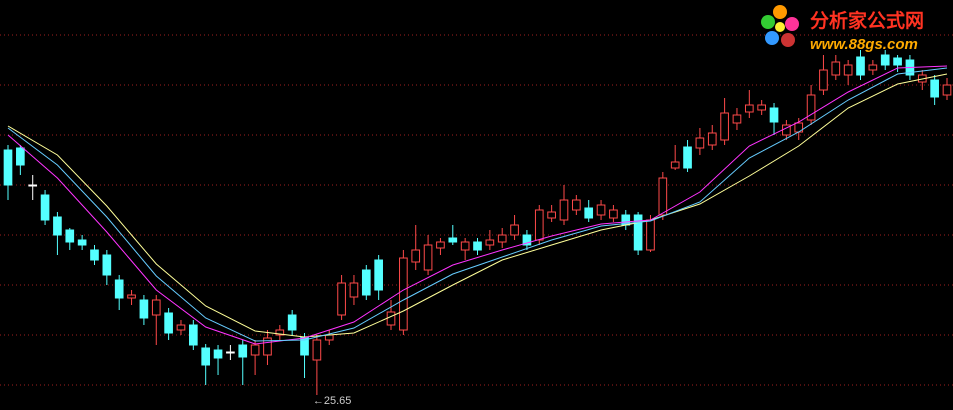 The width and height of the screenshot is (953, 410). I want to click on logo-name: 分析家公式网, so click(867, 20).